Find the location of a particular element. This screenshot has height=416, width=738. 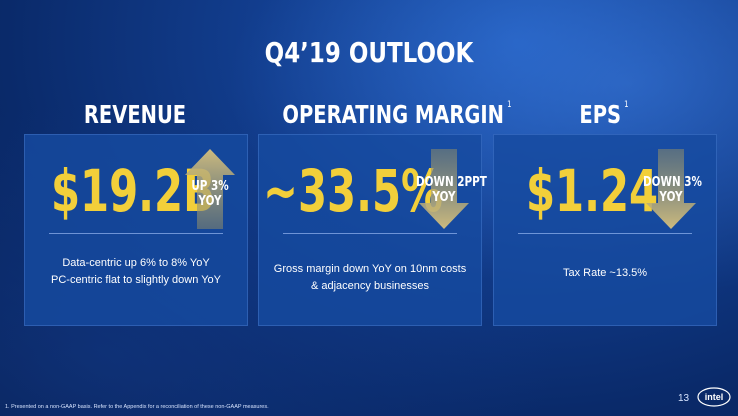

eps-panel: $1.24 DOWN 3% YOY Tax Rate ~13.5% is located at coordinates (605, 230).